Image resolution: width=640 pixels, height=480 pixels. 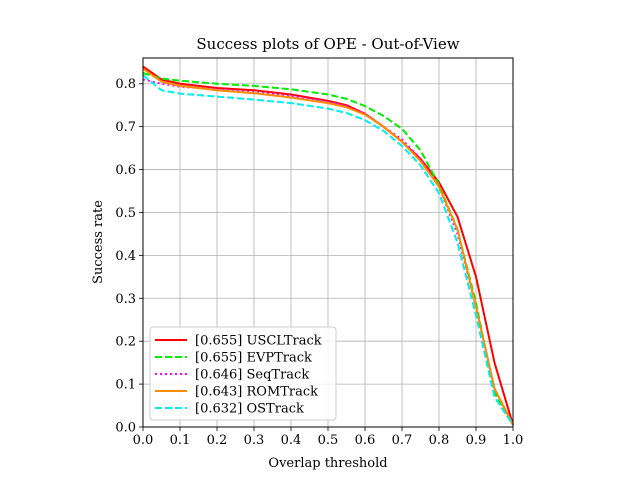 What do you see at coordinates (327, 44) in the screenshot?
I see `chart-title: Success plots of OPE - Out-of-View` at bounding box center [327, 44].